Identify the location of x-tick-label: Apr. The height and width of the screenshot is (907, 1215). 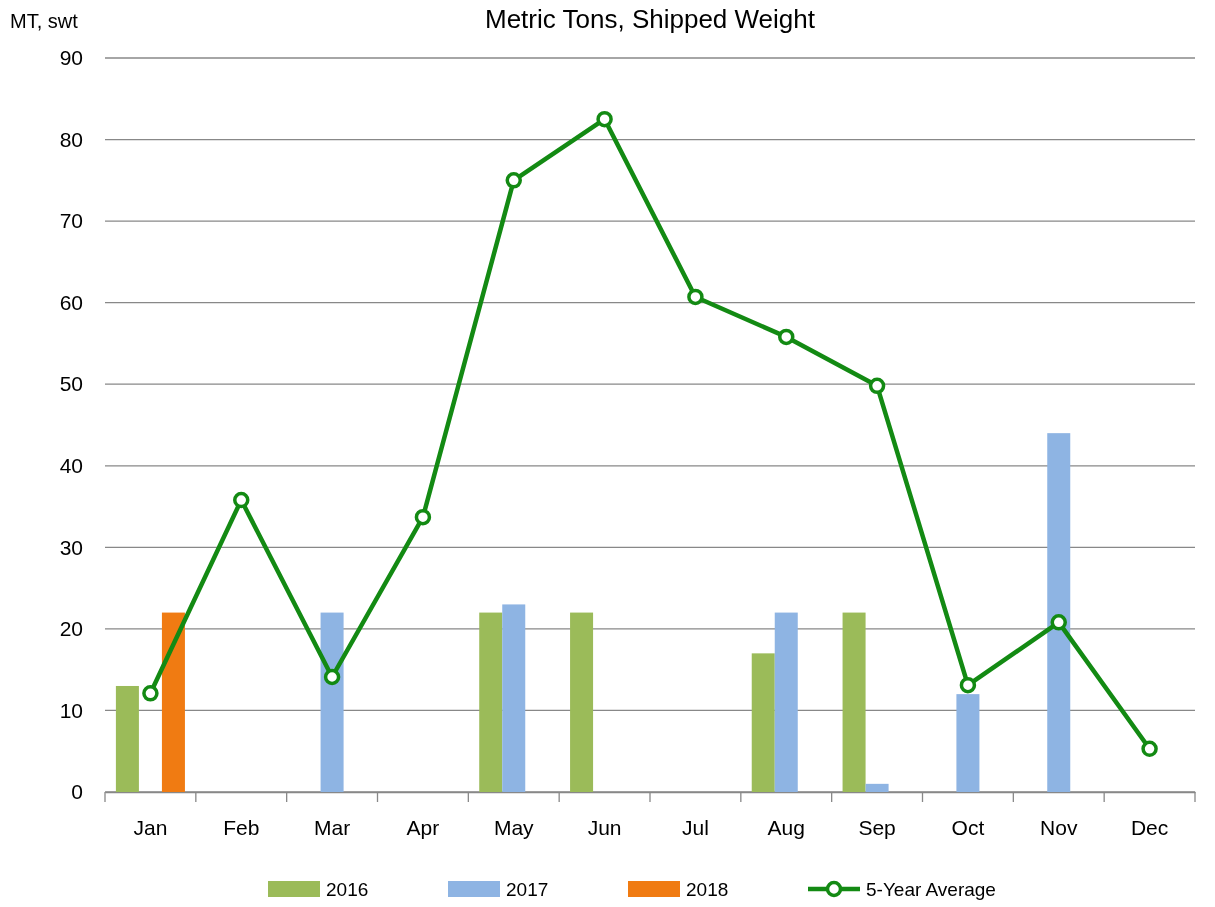
(423, 827).